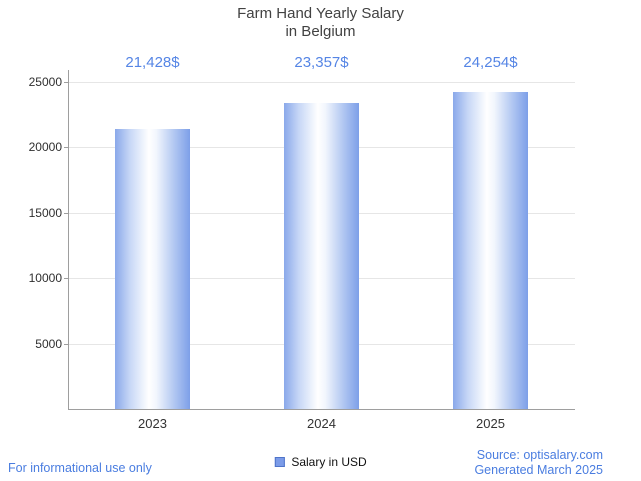 Image resolution: width=641 pixels, height=481 pixels. What do you see at coordinates (45, 278) in the screenshot?
I see `y-tick-label: 10000` at bounding box center [45, 278].